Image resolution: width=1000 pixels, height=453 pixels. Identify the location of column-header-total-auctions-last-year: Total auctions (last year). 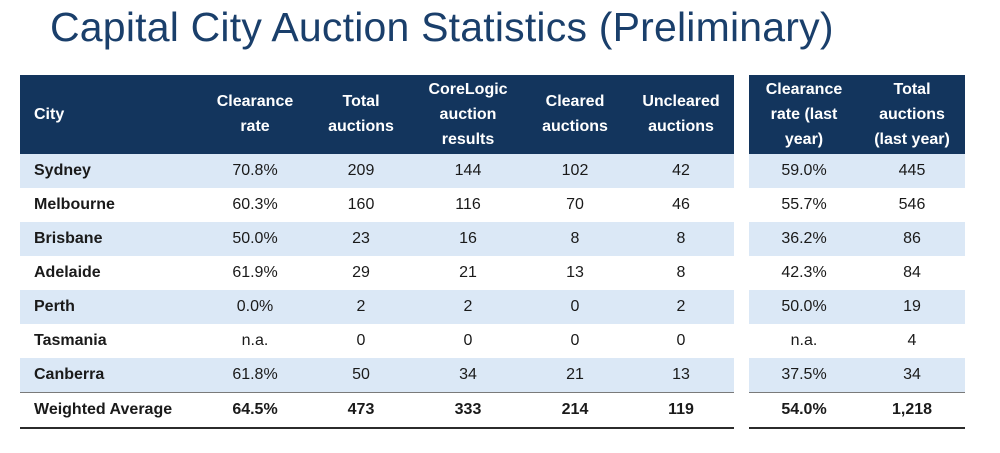
(912, 114).